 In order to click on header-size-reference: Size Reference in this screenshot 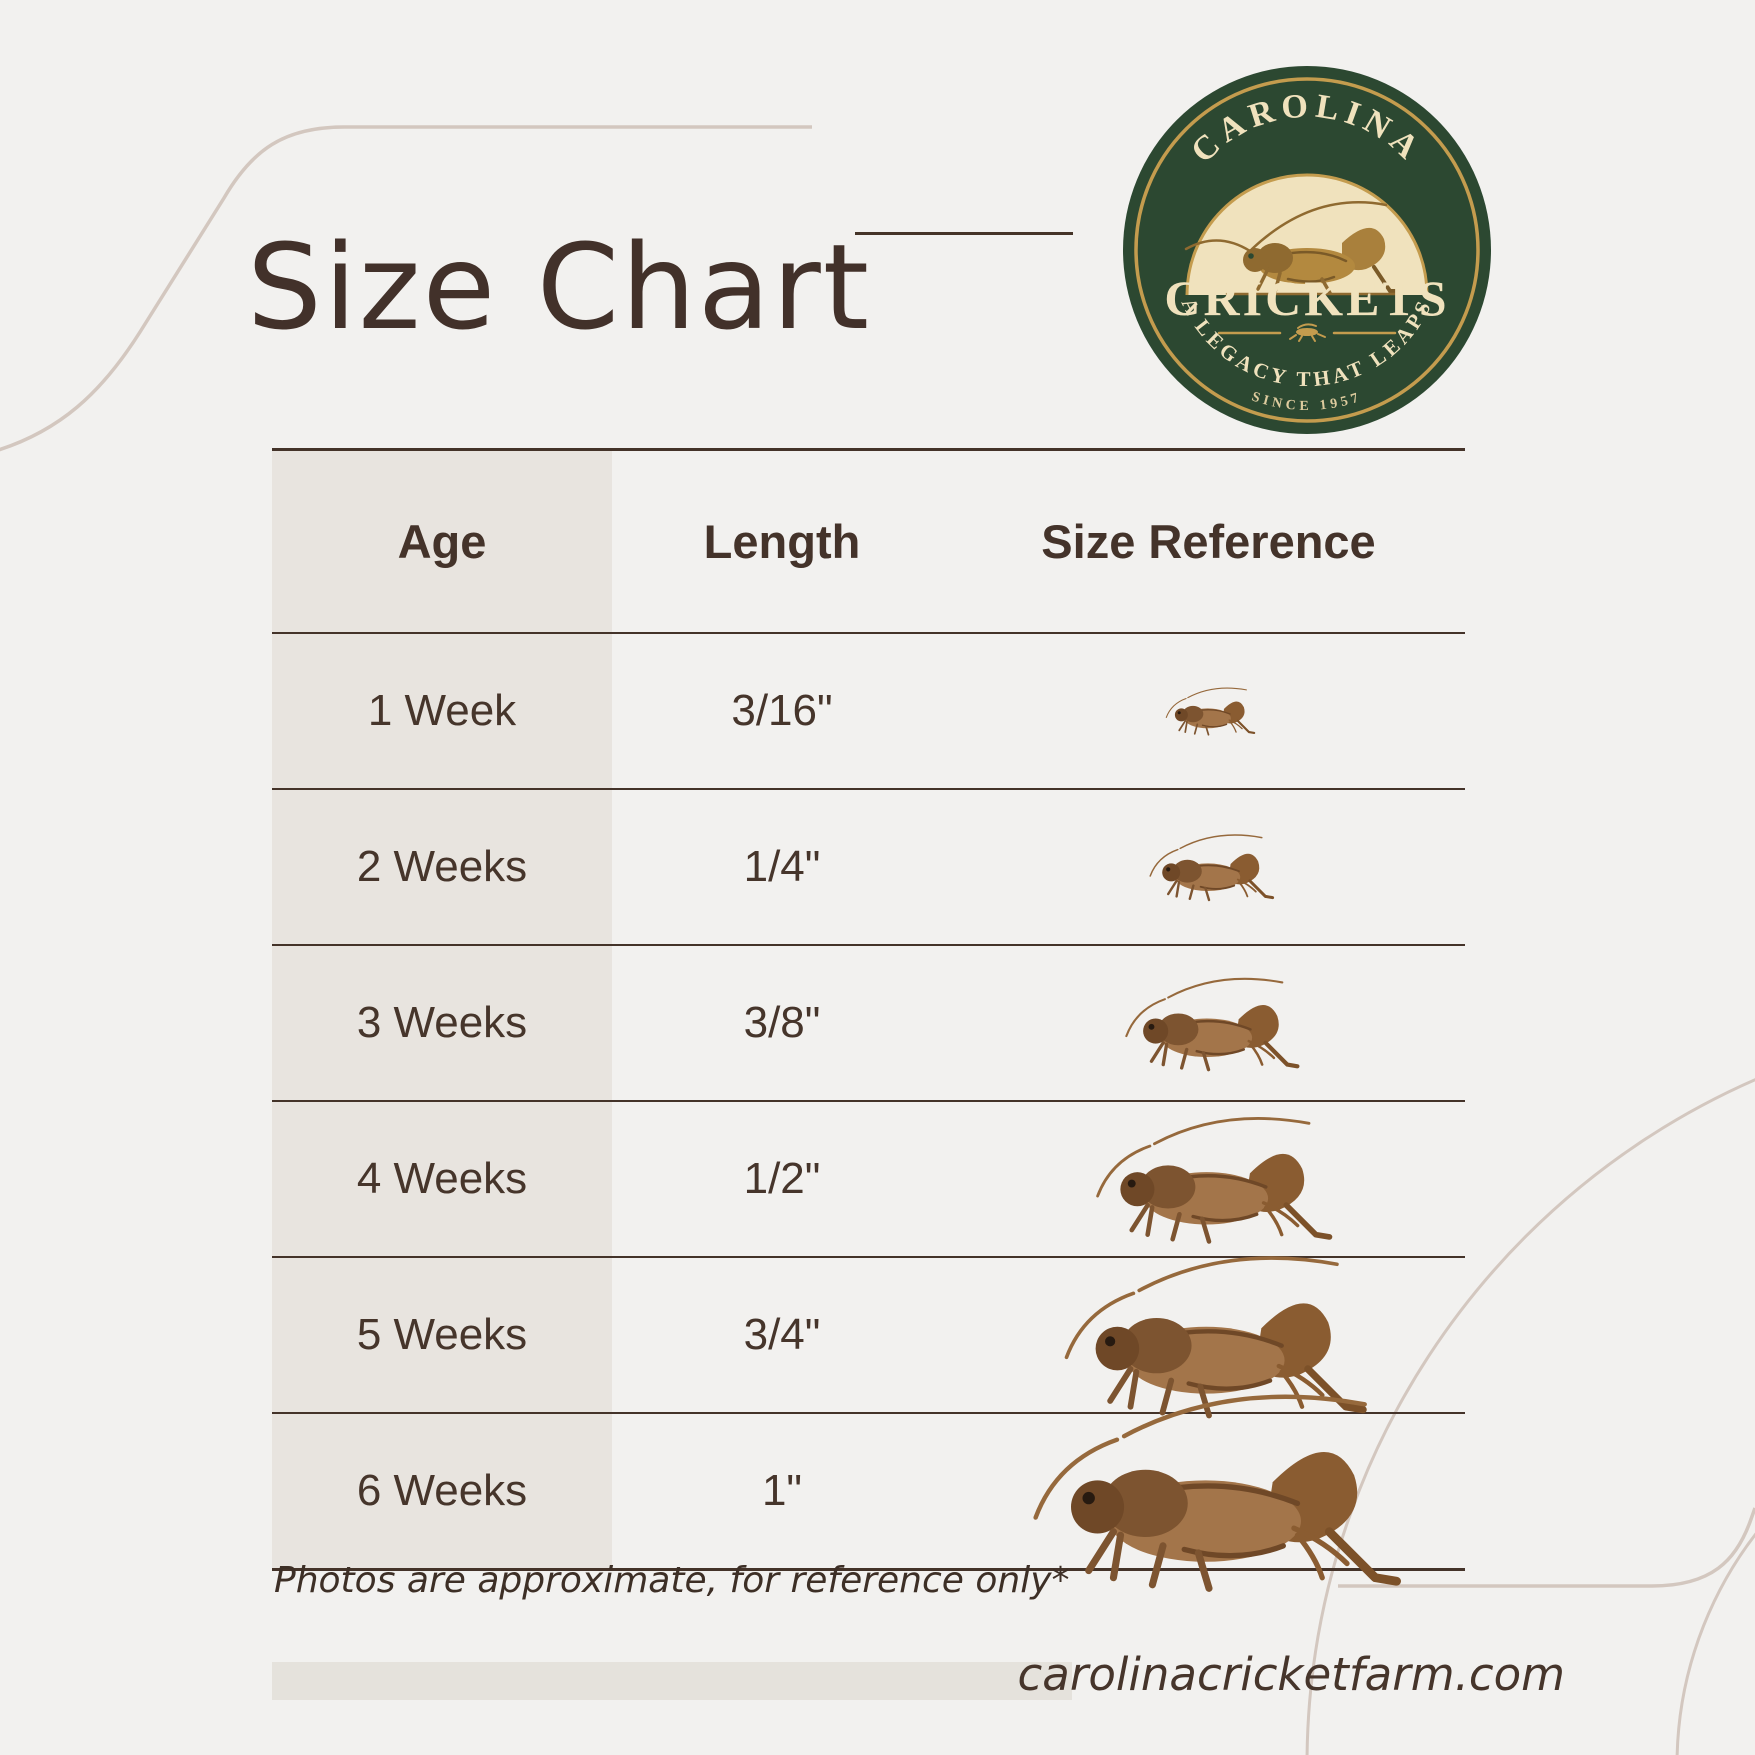, I will do `click(1208, 541)`.